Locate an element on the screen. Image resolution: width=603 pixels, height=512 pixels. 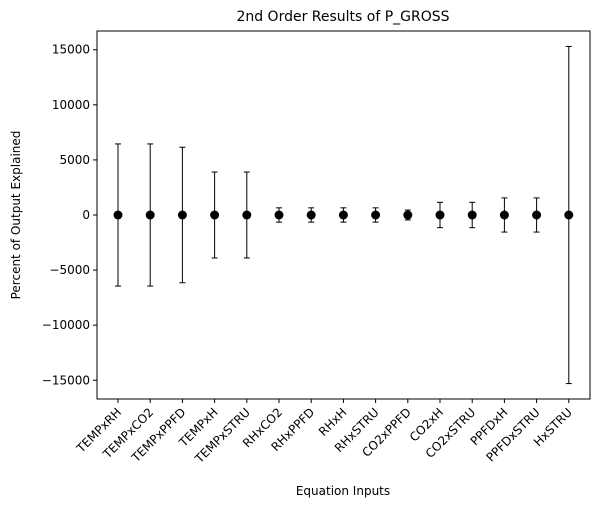
y-axis: −15000 −10000 −5000 0 5000 10000 15000 is located at coordinates (69, 215).